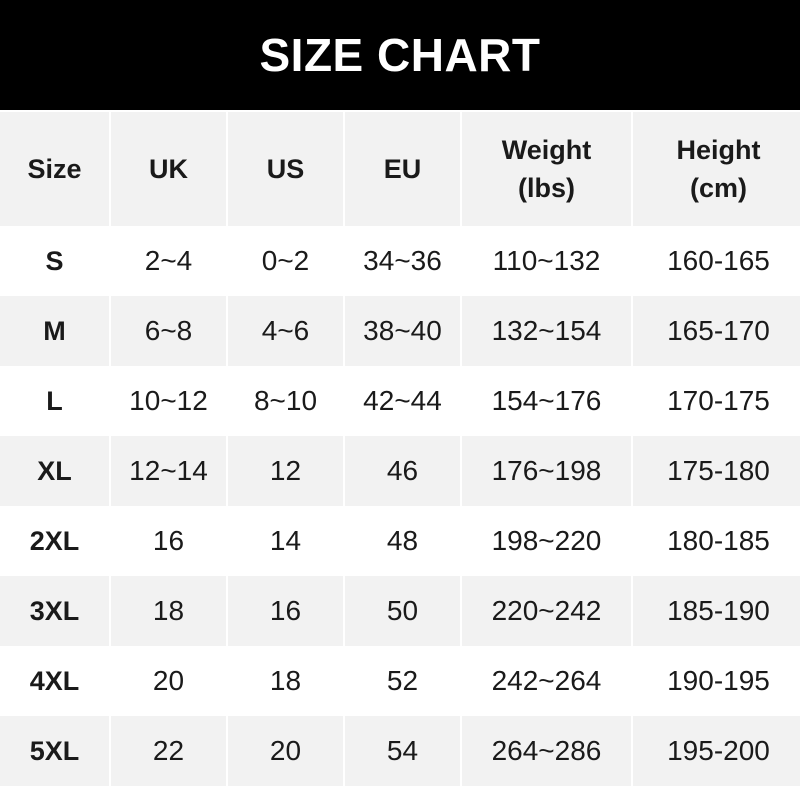  Describe the element at coordinates (54, 400) in the screenshot. I see `size-label-cell: L` at that location.